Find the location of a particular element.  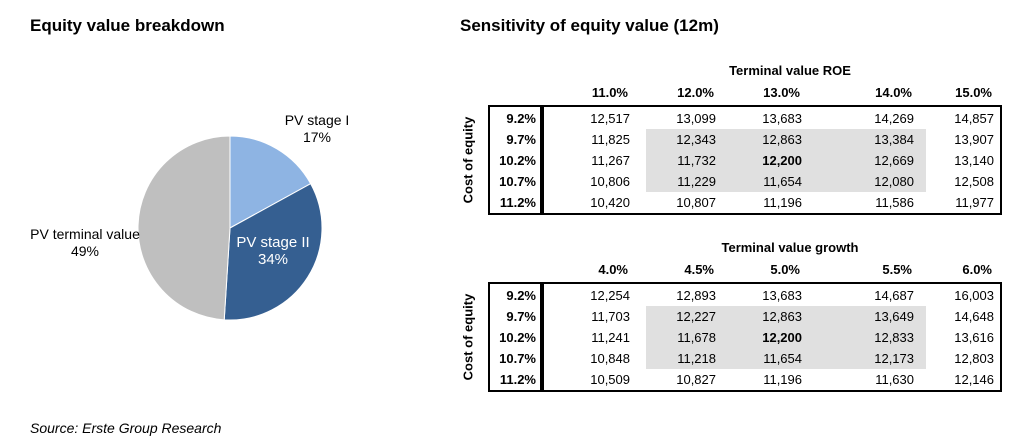

table-cell: 12,080 is located at coordinates (894, 181).